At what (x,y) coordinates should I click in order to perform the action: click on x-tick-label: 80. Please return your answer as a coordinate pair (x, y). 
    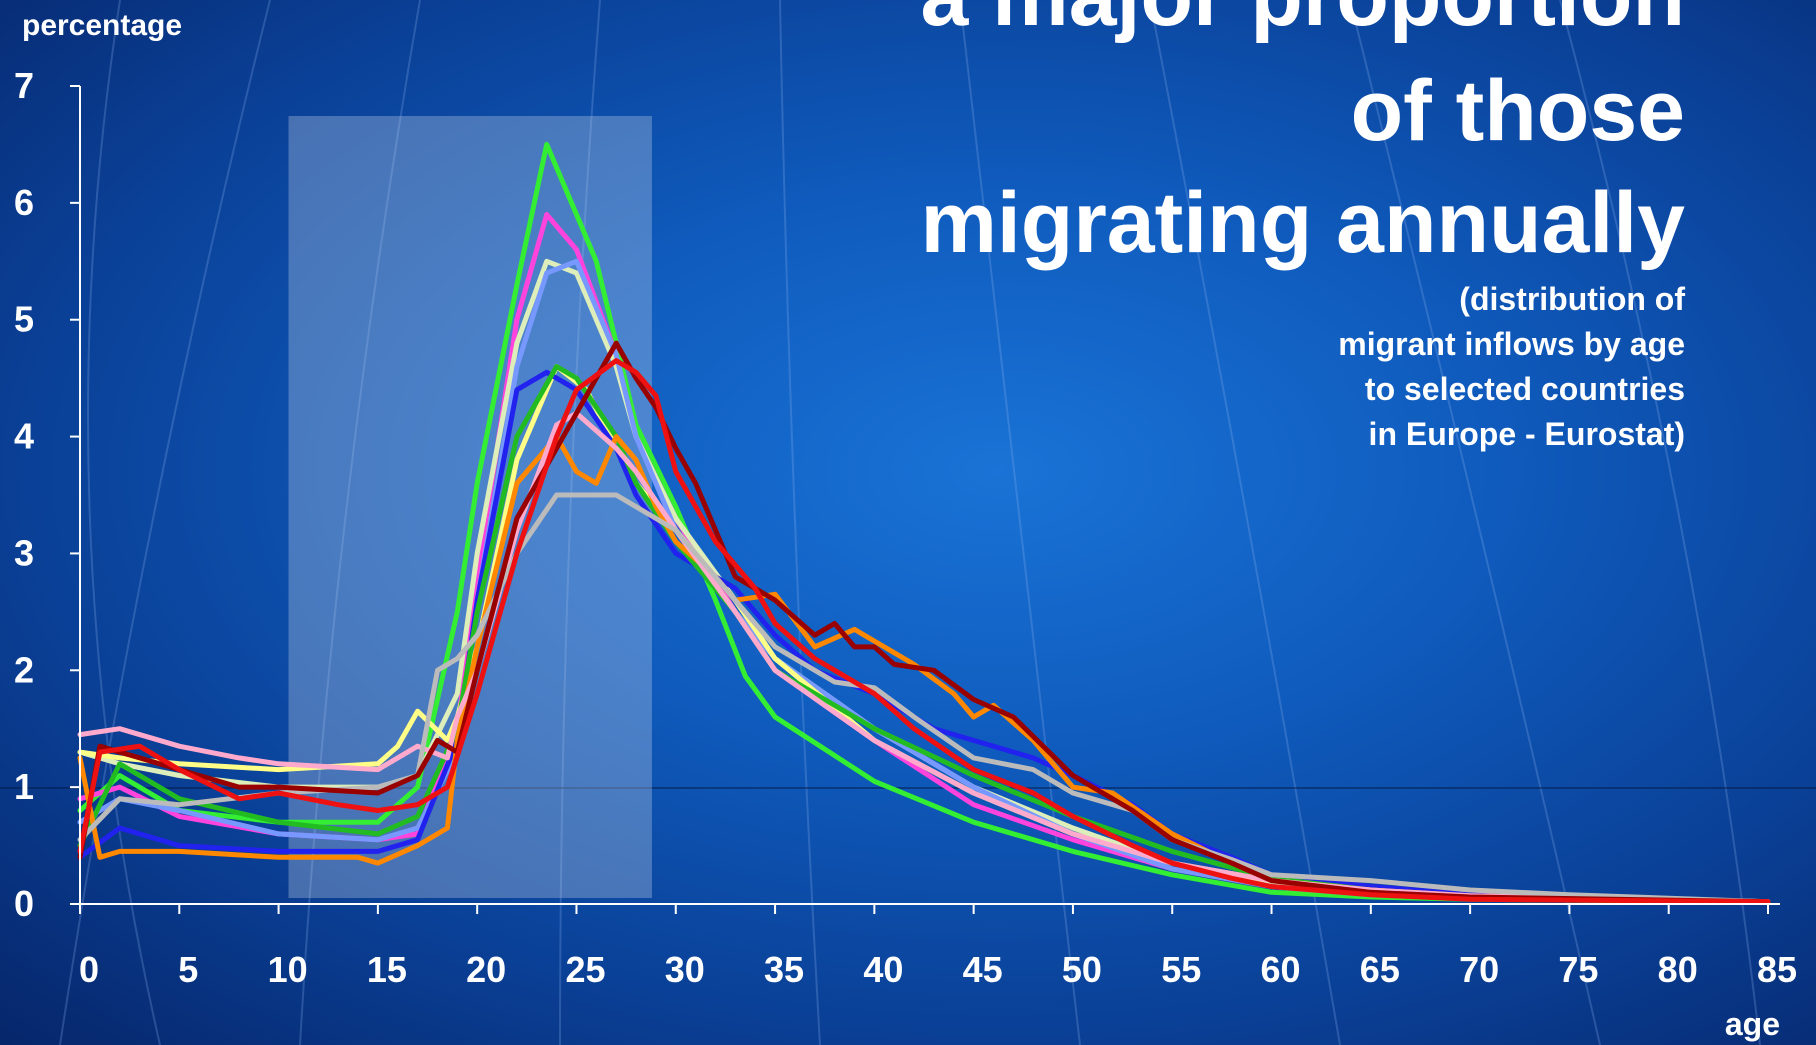
    Looking at the image, I should click on (1678, 969).